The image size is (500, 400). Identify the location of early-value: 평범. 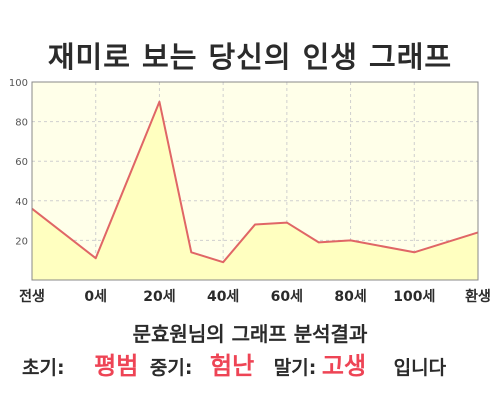
(116, 366).